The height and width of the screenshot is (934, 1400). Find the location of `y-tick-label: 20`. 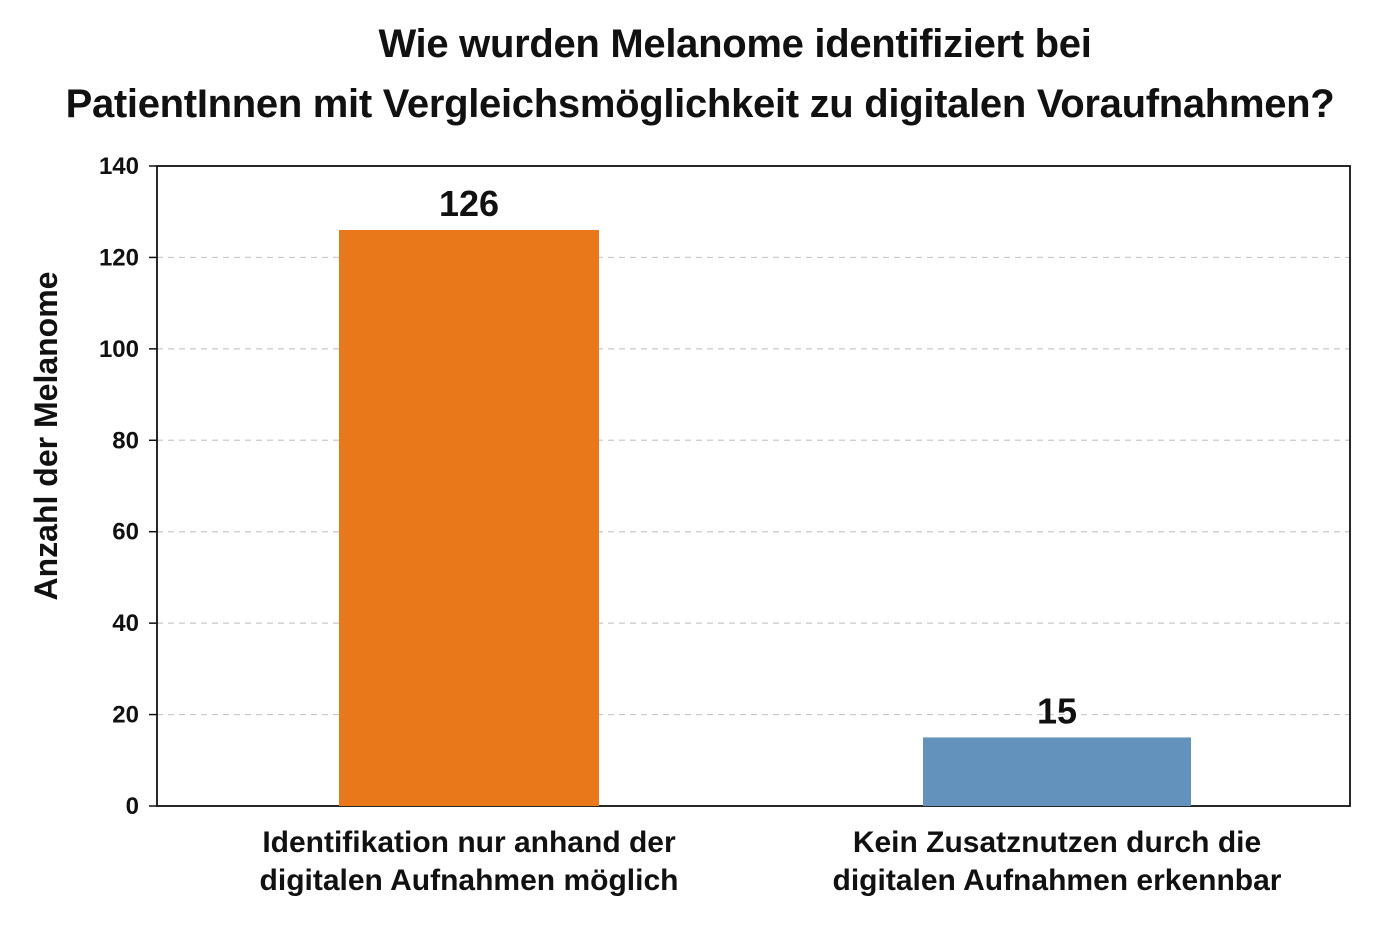

y-tick-label: 20 is located at coordinates (125, 715).